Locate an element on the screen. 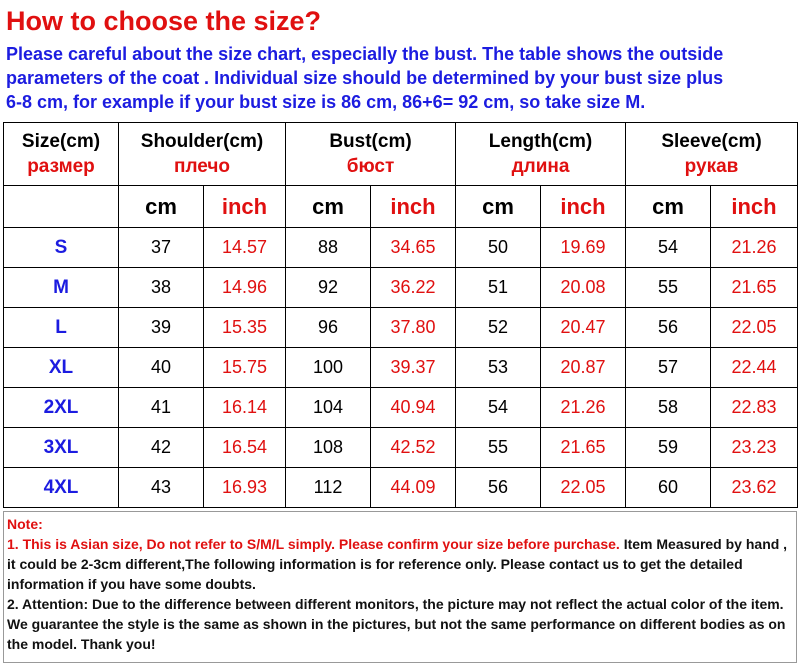 This screenshot has height=664, width=799. value-cell: 43 is located at coordinates (161, 487).